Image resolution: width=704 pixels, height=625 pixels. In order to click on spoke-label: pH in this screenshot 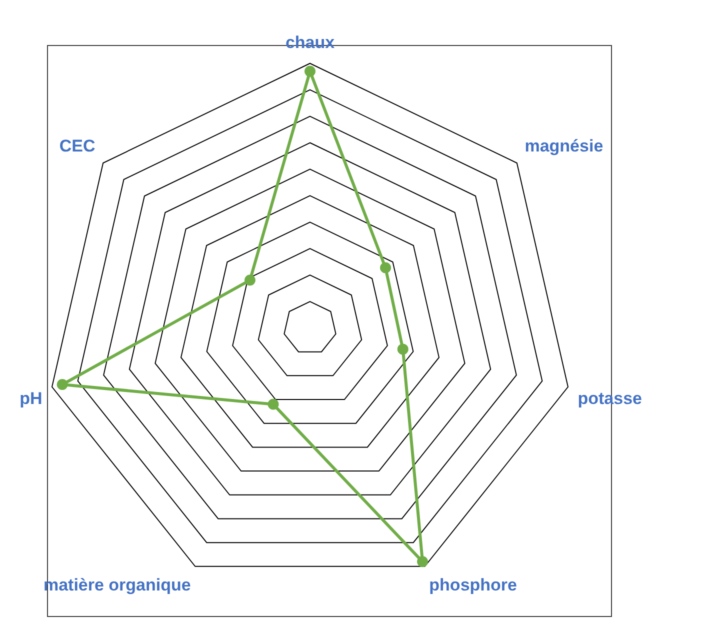, I will do `click(31, 398)`.